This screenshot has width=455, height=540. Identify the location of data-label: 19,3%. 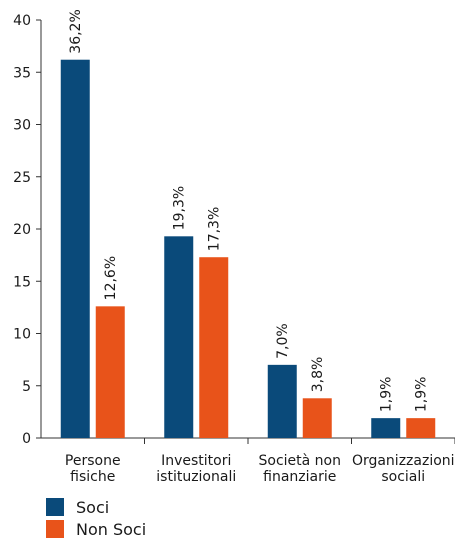
(180, 208).